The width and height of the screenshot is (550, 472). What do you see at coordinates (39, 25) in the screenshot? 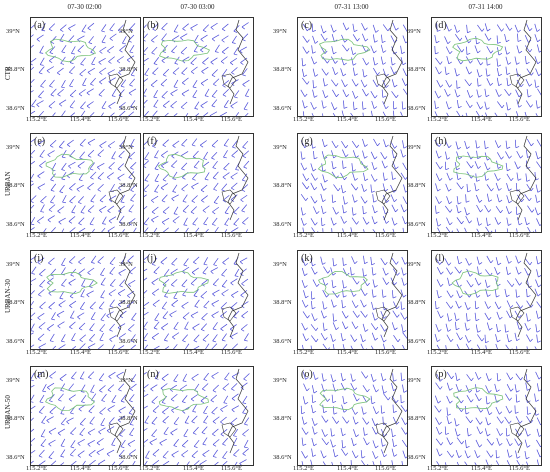
I see `panel-label: (a)` at bounding box center [39, 25].